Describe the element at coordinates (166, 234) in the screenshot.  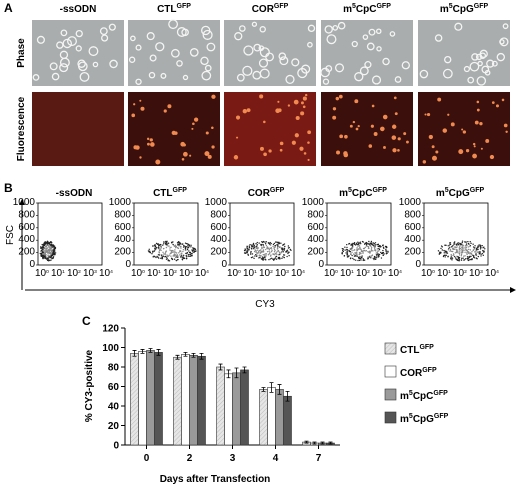
I see `plot-frame` at that location.